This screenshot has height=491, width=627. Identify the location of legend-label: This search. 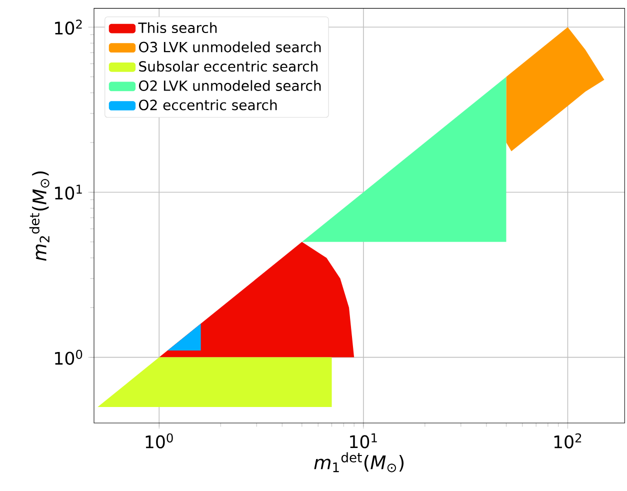
(177, 28).